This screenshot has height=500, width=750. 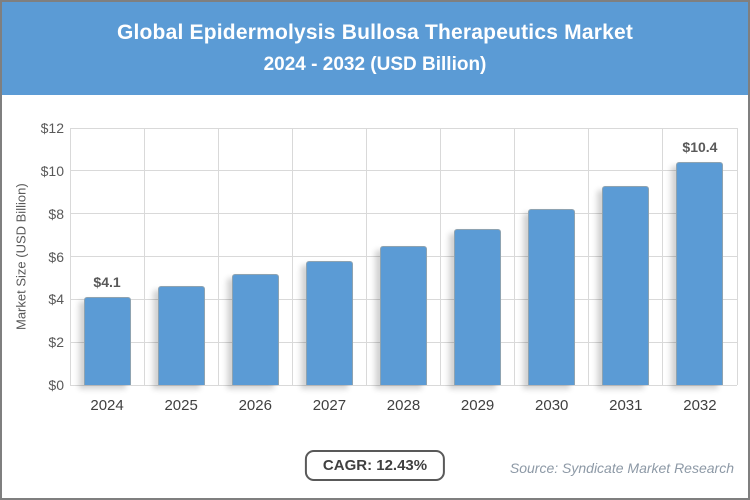 I want to click on bar-2028, so click(x=403, y=315).